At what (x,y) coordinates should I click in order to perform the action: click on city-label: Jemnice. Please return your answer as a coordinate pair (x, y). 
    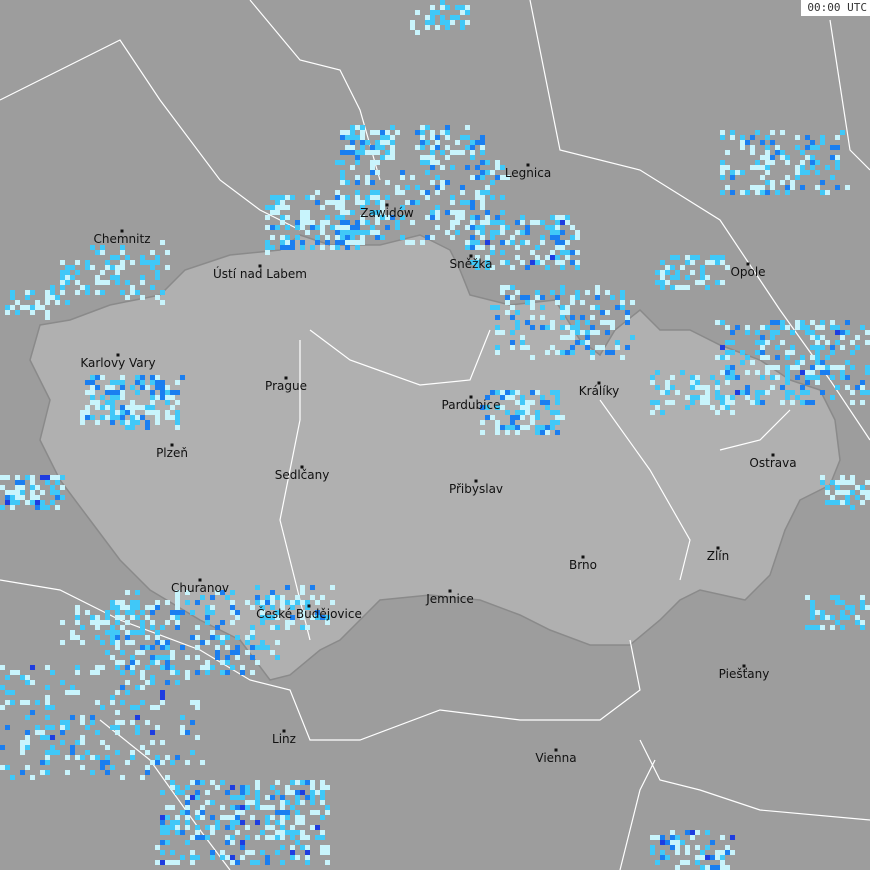
    Looking at the image, I should click on (450, 599).